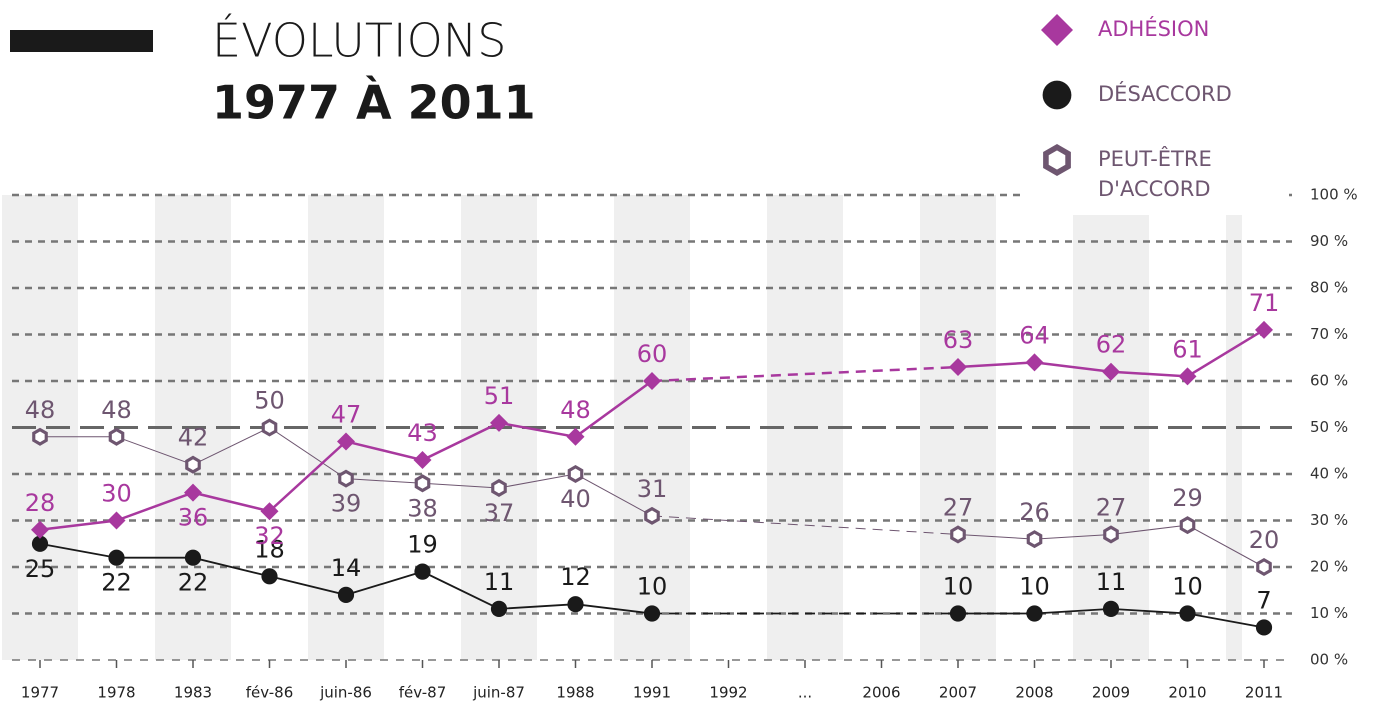 The height and width of the screenshot is (704, 1374). What do you see at coordinates (1329, 241) in the screenshot?
I see `y-tick-label: 90 %` at bounding box center [1329, 241].